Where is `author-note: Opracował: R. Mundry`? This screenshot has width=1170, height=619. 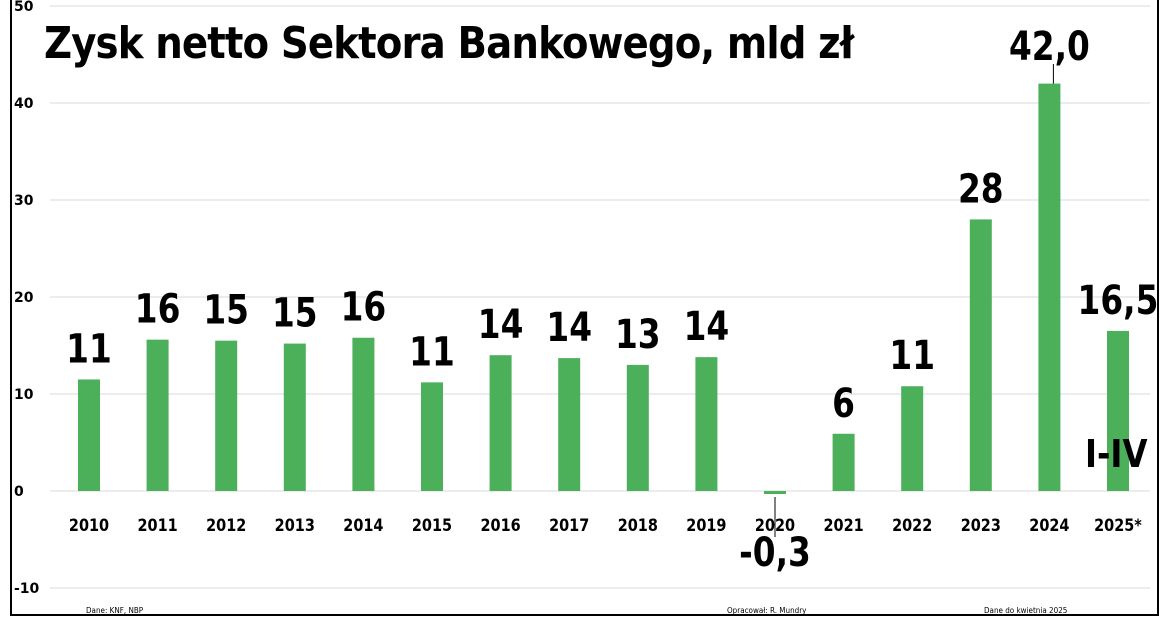 author-note: Opracował: R. Mundry is located at coordinates (767, 610).